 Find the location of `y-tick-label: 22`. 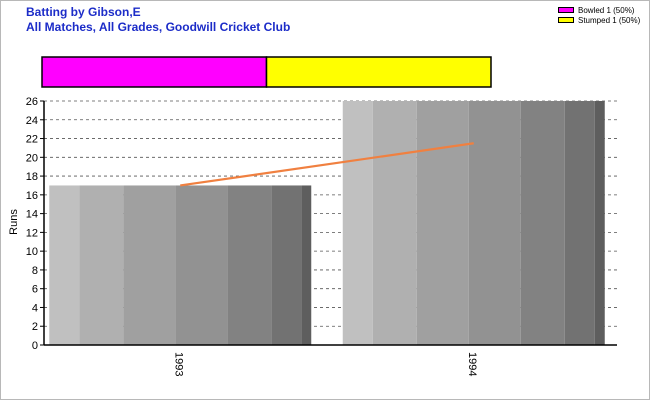

y-tick-label: 22 is located at coordinates (32, 140).